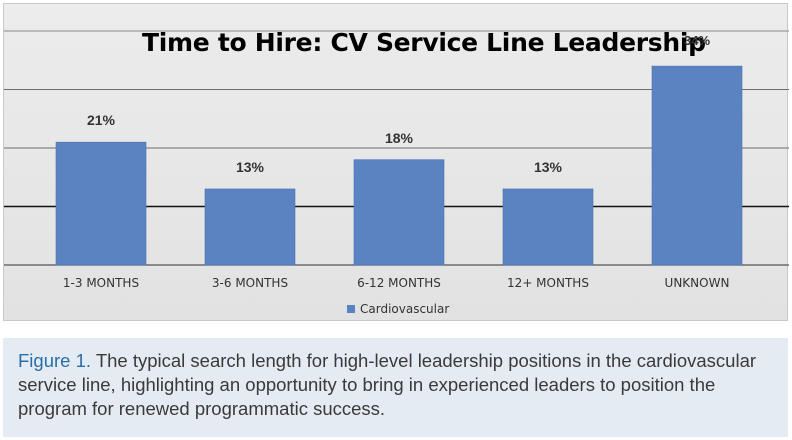  Describe the element at coordinates (55, 360) in the screenshot. I see `caption-label: Figure 1.` at that location.